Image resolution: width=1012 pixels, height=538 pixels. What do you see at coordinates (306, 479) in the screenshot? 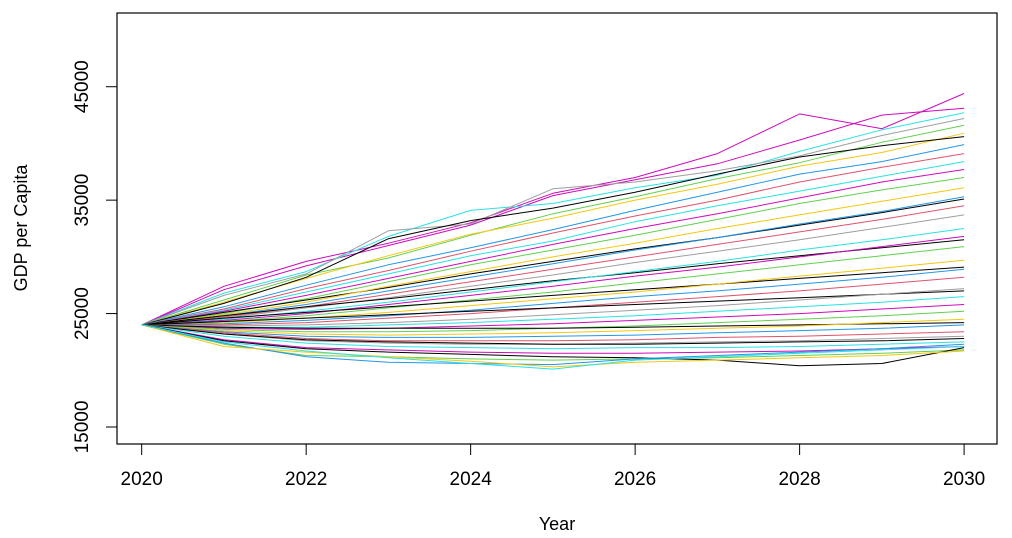
I see `x-tick-label: 2022` at bounding box center [306, 479].